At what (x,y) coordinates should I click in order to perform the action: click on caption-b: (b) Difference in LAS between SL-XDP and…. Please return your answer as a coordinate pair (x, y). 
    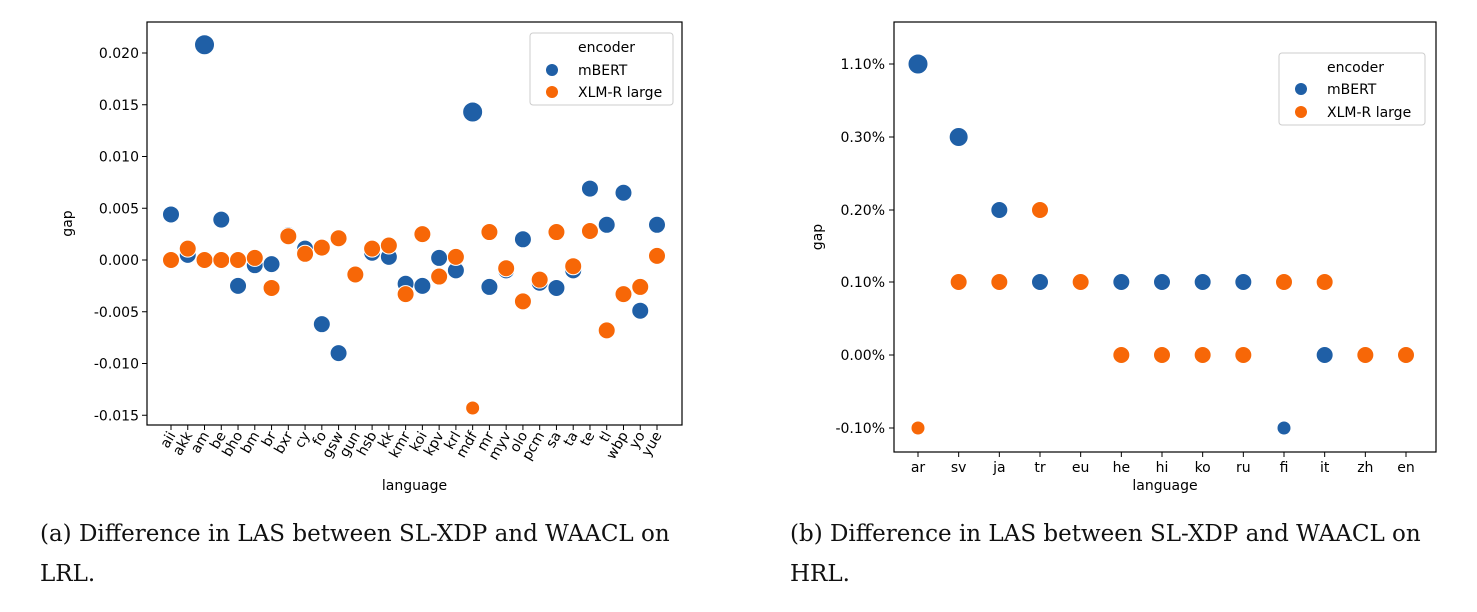
    Looking at the image, I should click on (1105, 554).